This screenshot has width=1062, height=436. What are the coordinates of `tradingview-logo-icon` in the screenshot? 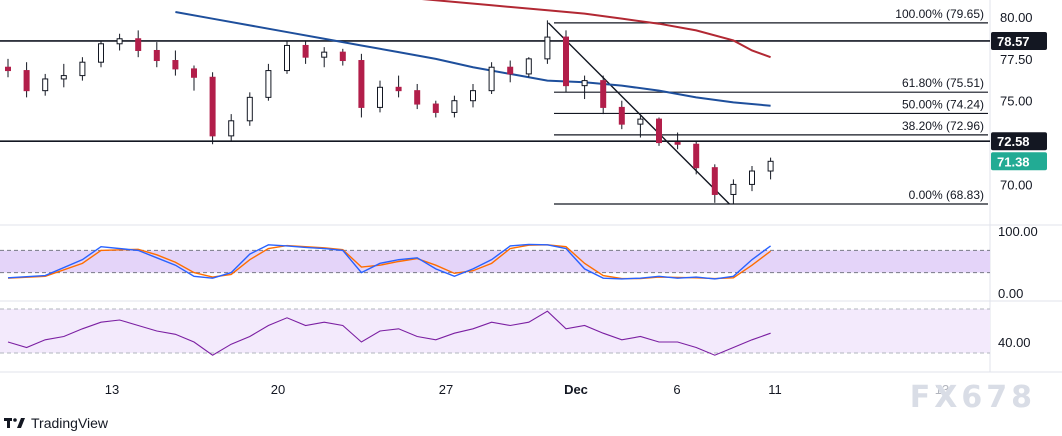 It's located at (14, 423).